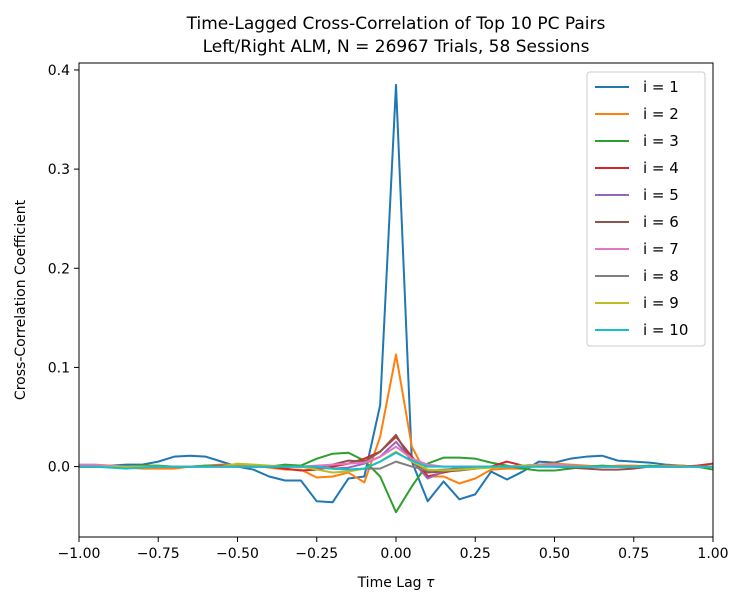 Image resolution: width=746 pixels, height=608 pixels. What do you see at coordinates (661, 222) in the screenshot?
I see `legend-label-6: i = 6` at bounding box center [661, 222].